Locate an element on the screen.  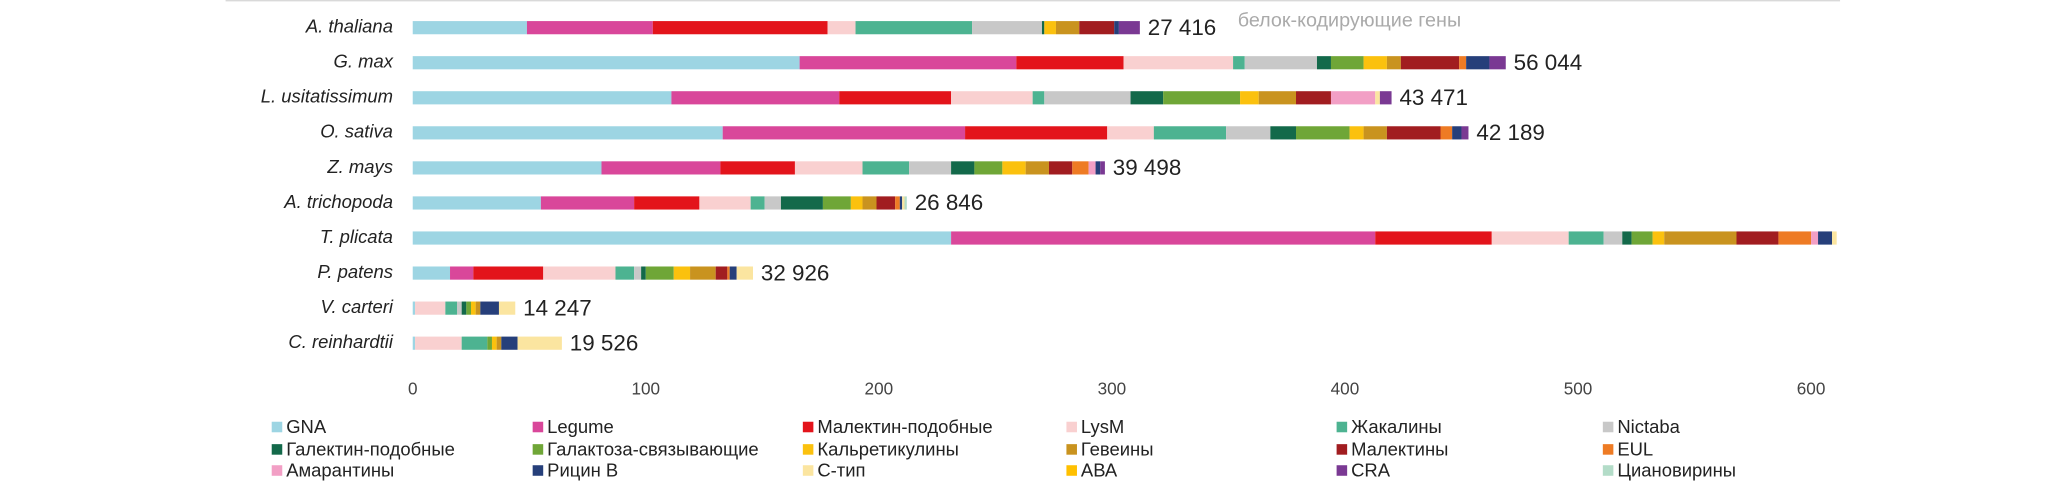
legend-label: Рицин В is located at coordinates (582, 470).